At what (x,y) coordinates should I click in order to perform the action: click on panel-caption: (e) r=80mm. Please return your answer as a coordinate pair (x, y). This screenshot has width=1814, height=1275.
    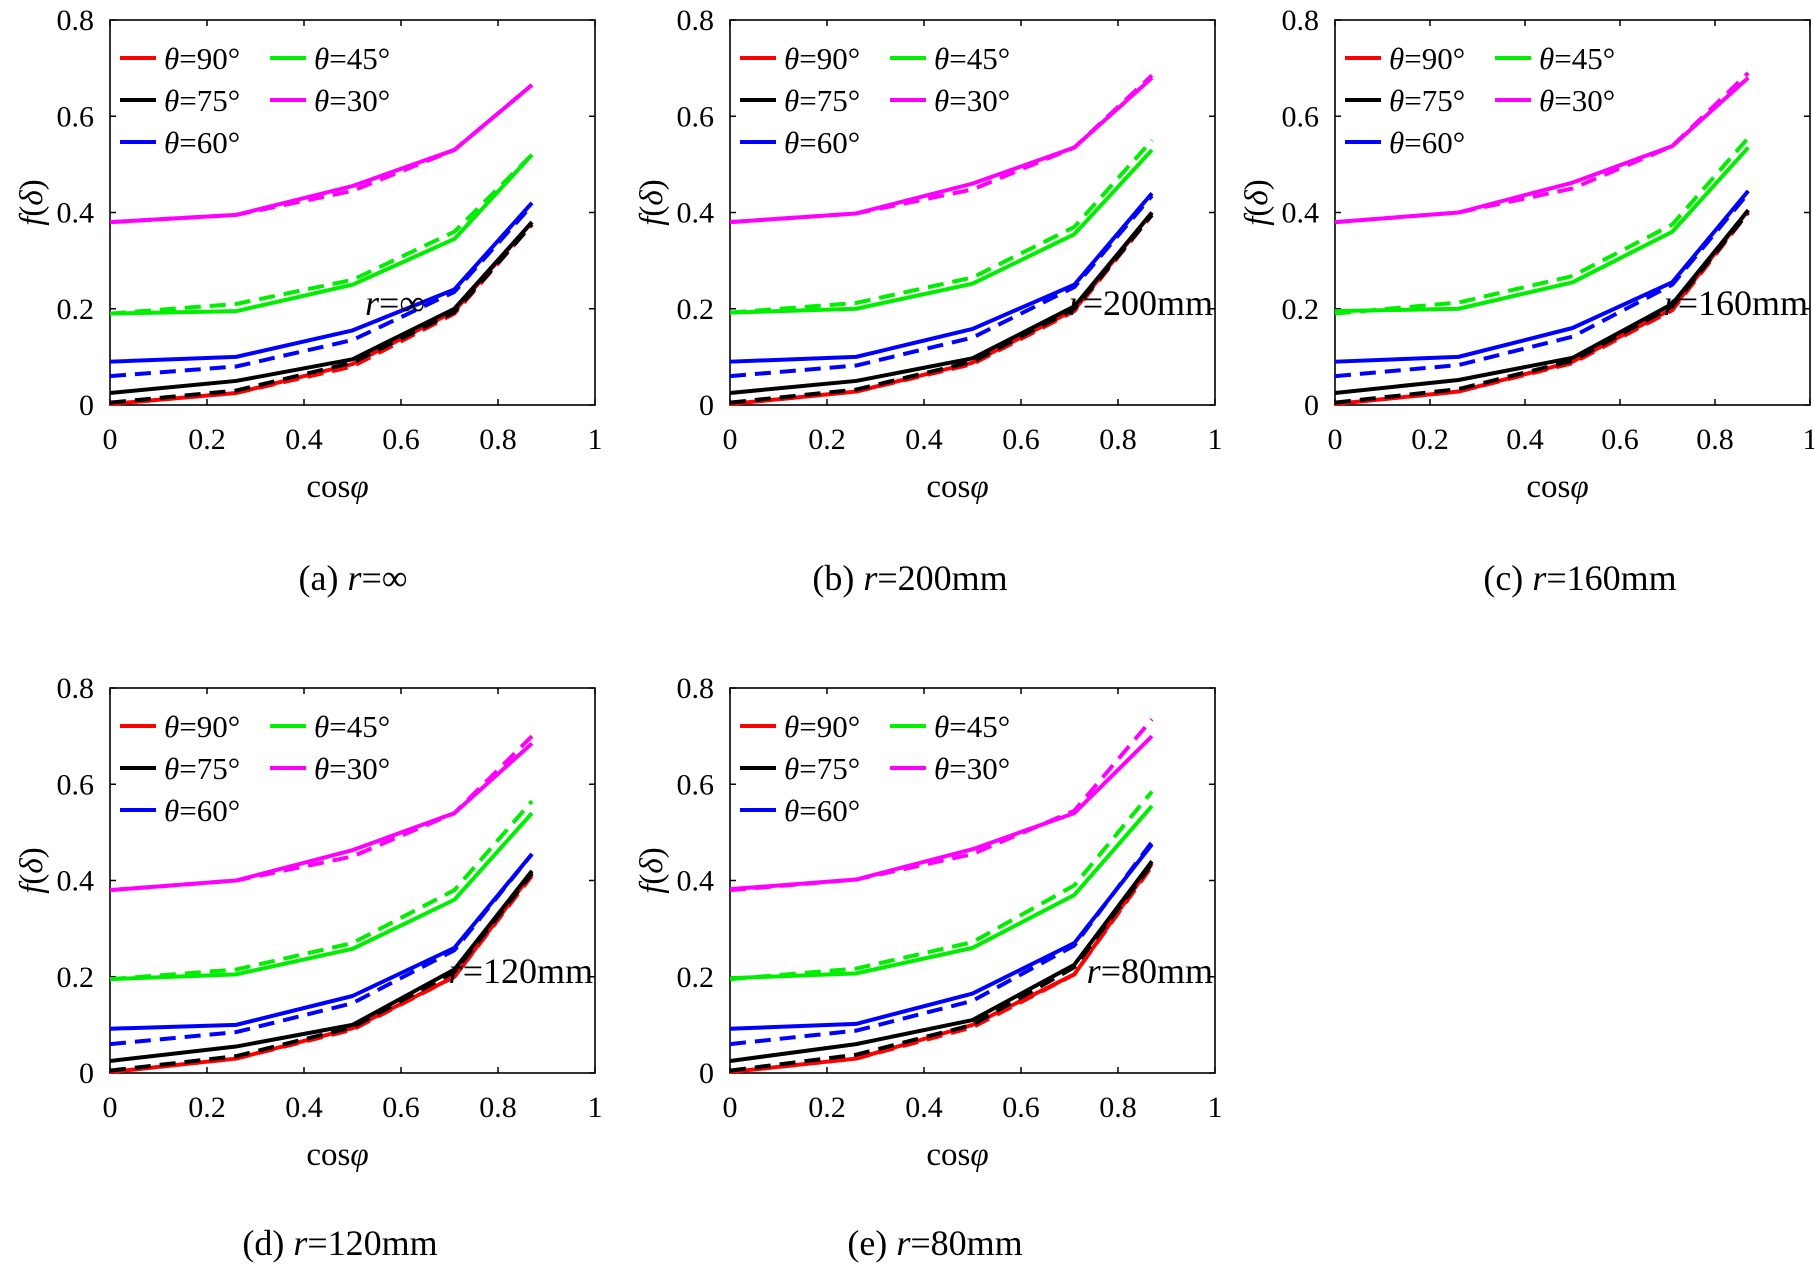
    Looking at the image, I should click on (934, 1243).